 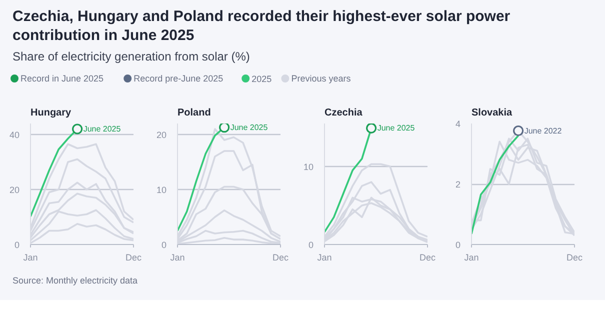 I want to click on text: Czechia, Hungary and Poland recorded their highest-ever solar power contribution in June 2025, so click(x=261, y=26).